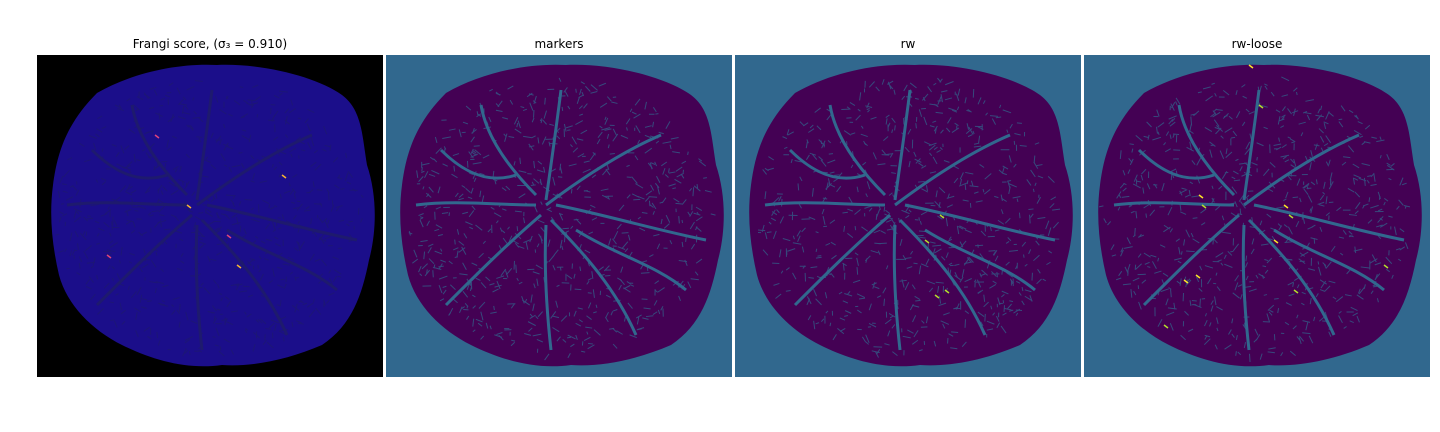 This screenshot has height=432, width=1440. Describe the element at coordinates (908, 44) in the screenshot. I see `panel-title-rw: rw` at that location.